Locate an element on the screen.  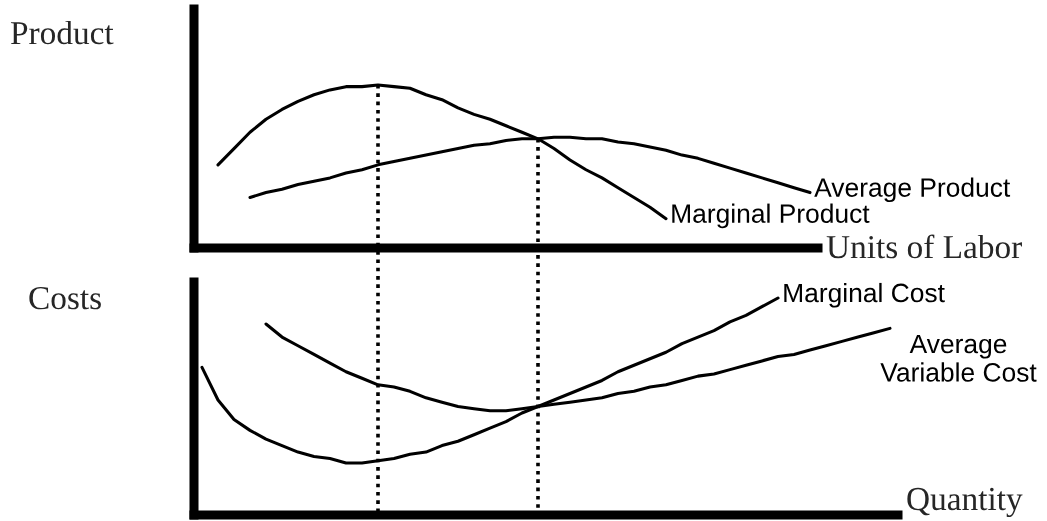
y-axis-title: Costs is located at coordinates (65, 298).